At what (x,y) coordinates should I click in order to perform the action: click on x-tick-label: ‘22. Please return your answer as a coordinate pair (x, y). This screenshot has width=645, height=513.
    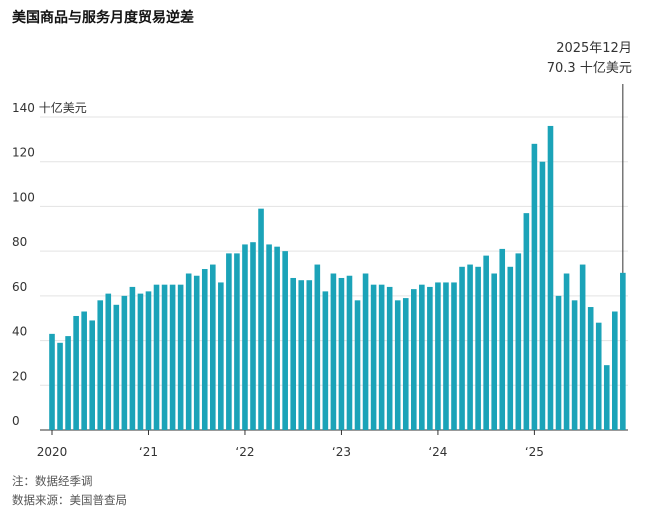
    Looking at the image, I should click on (244, 452).